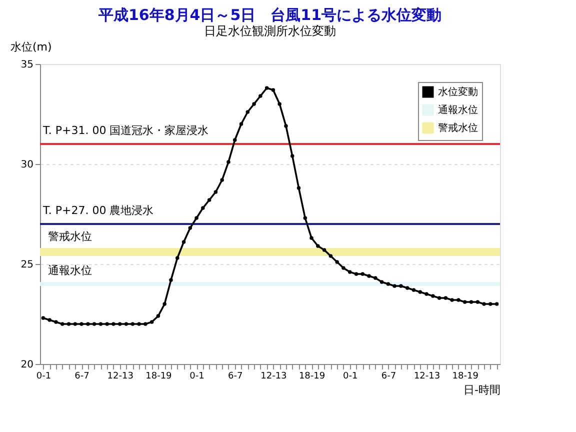 This screenshot has height=432, width=576. What do you see at coordinates (70, 270) in the screenshot?
I see `text: 通報水位` at bounding box center [70, 270].